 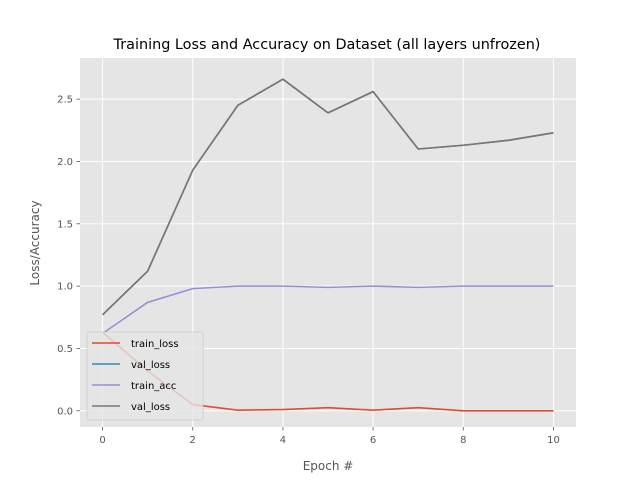 I want to click on x-axis-ticks: 0 2 4 6 8 10, so click(x=329, y=436).